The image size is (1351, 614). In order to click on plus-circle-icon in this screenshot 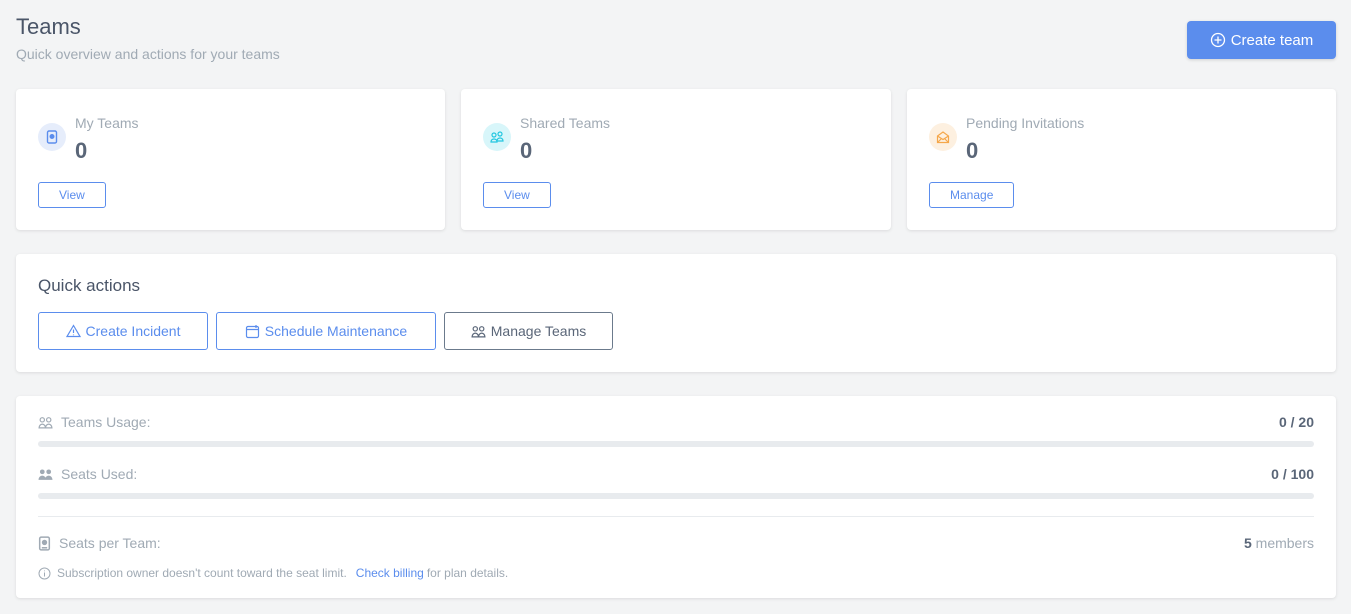, I will do `click(1217, 40)`.